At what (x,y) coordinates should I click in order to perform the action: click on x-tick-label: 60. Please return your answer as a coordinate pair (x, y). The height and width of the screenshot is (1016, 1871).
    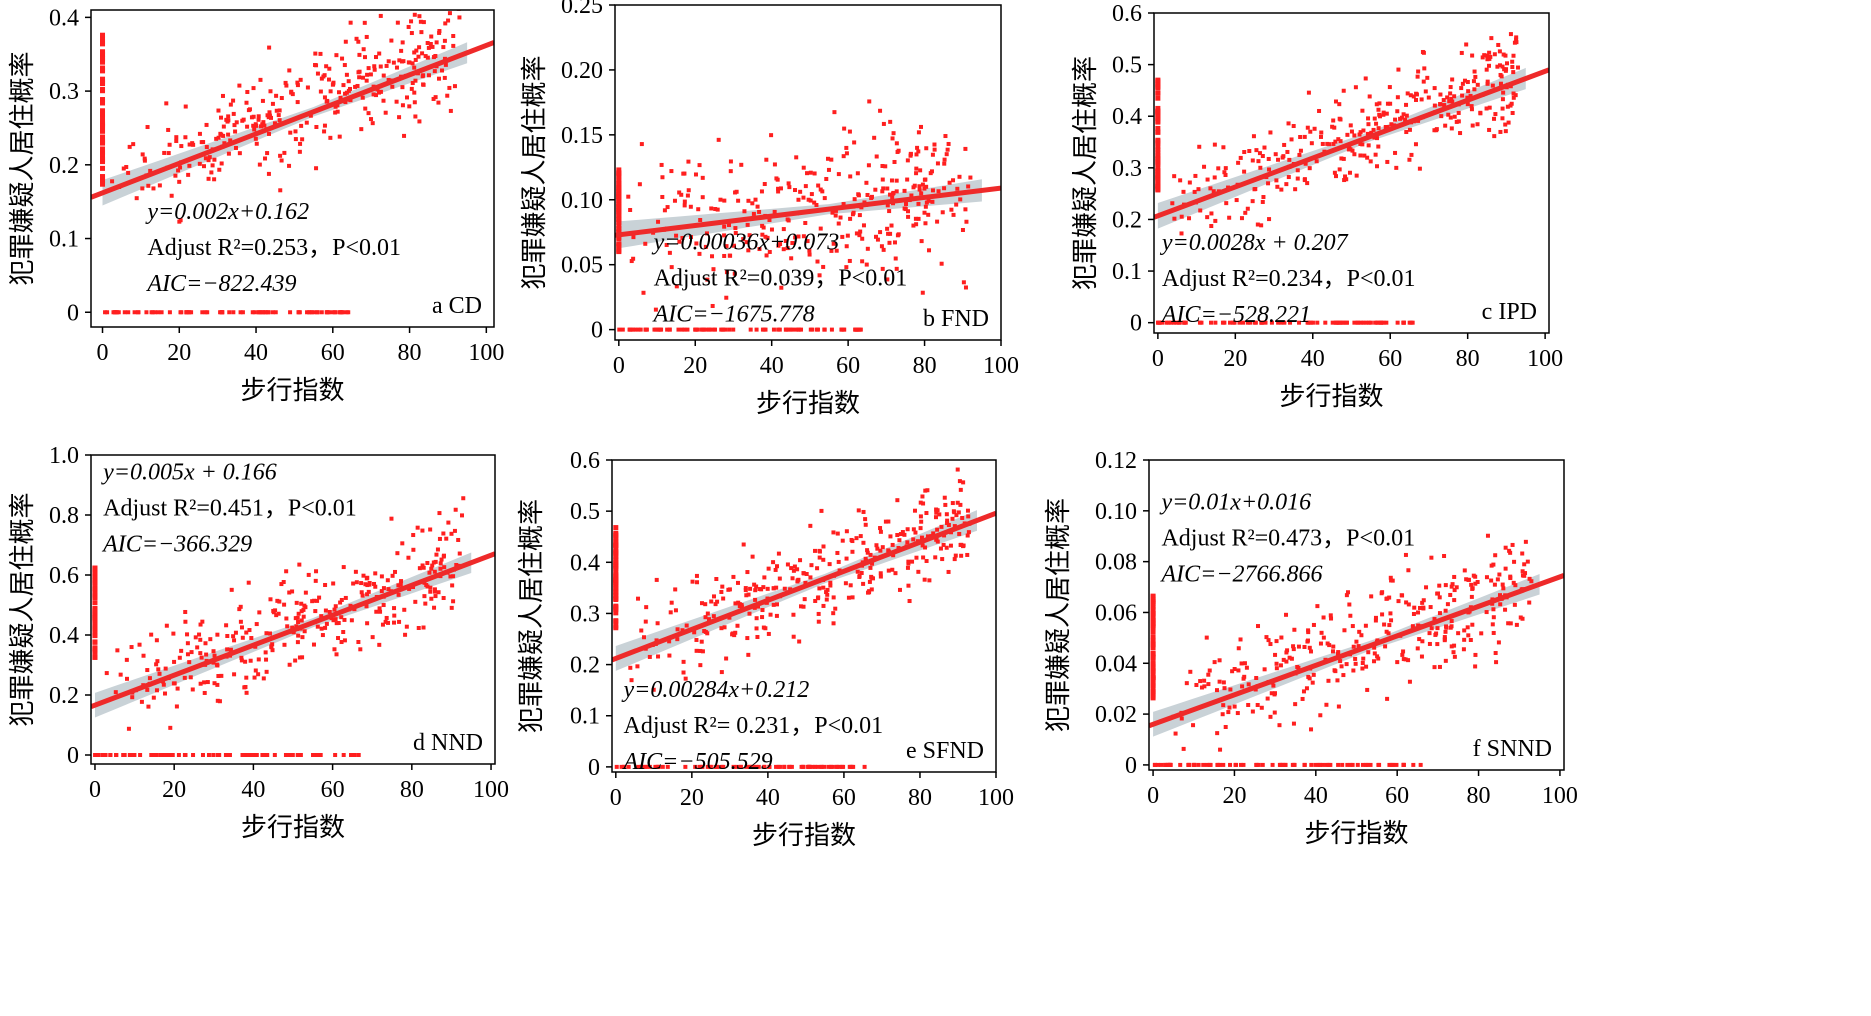
    Looking at the image, I should click on (333, 353).